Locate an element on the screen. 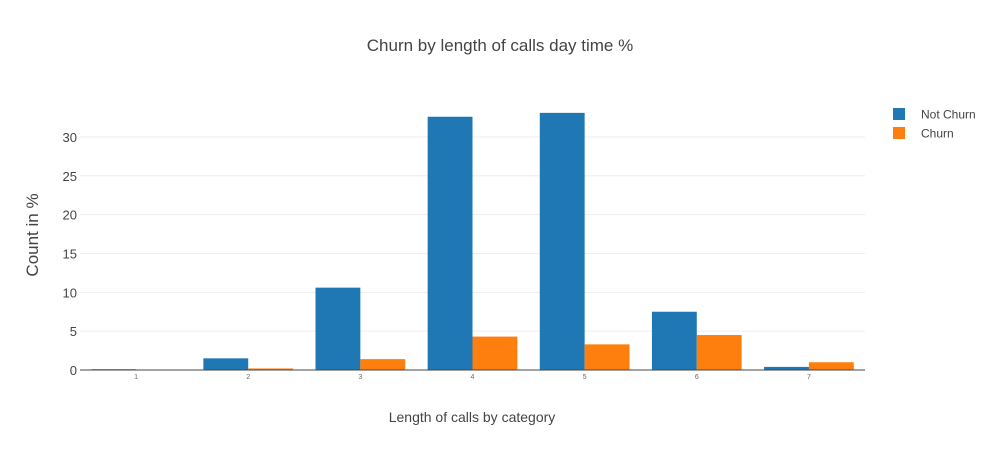 This screenshot has width=1000, height=455. x-axis-label: Length of calls by category is located at coordinates (472, 417).